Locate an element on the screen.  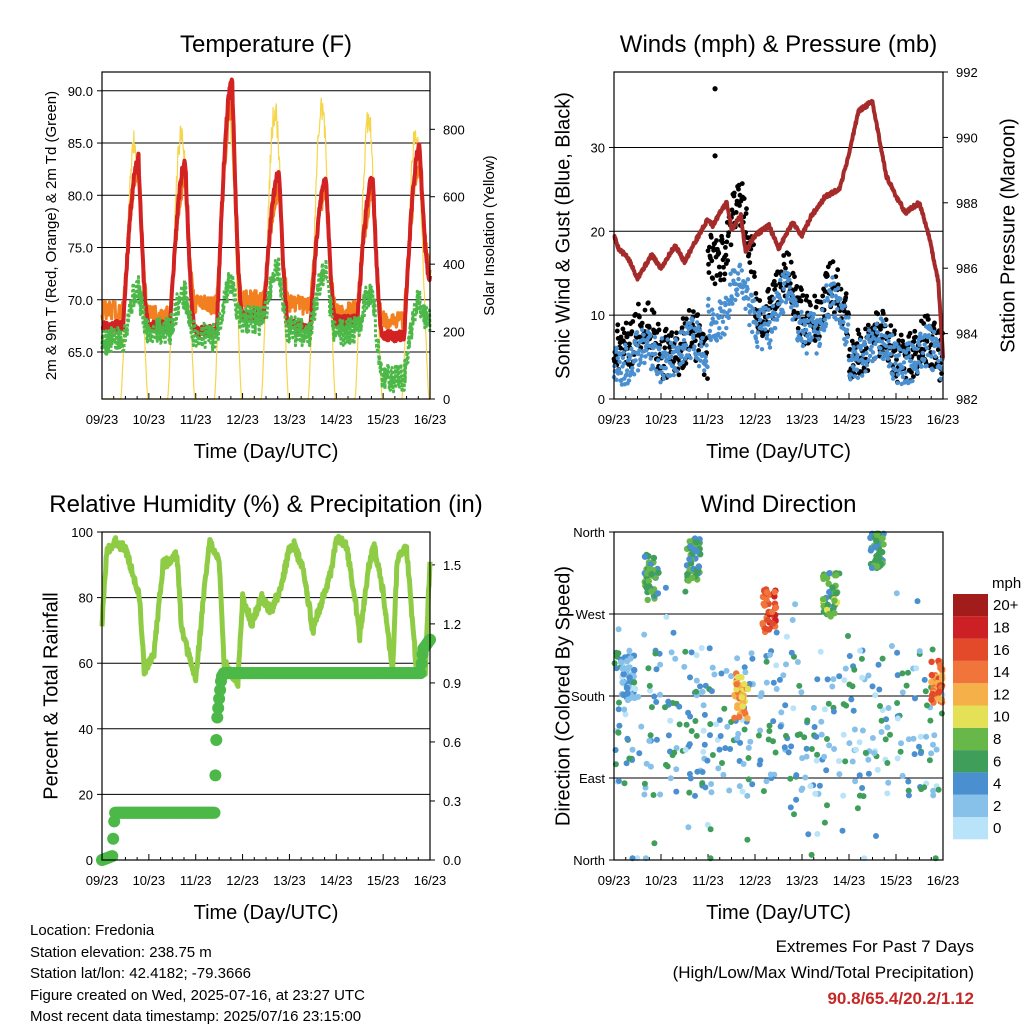
series-solar-insolation is located at coordinates (266, 244).